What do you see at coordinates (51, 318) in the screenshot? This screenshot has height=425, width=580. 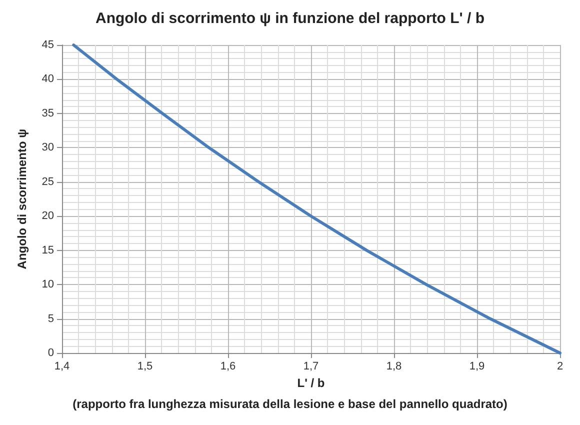 I see `y-tick-label: 5` at bounding box center [51, 318].